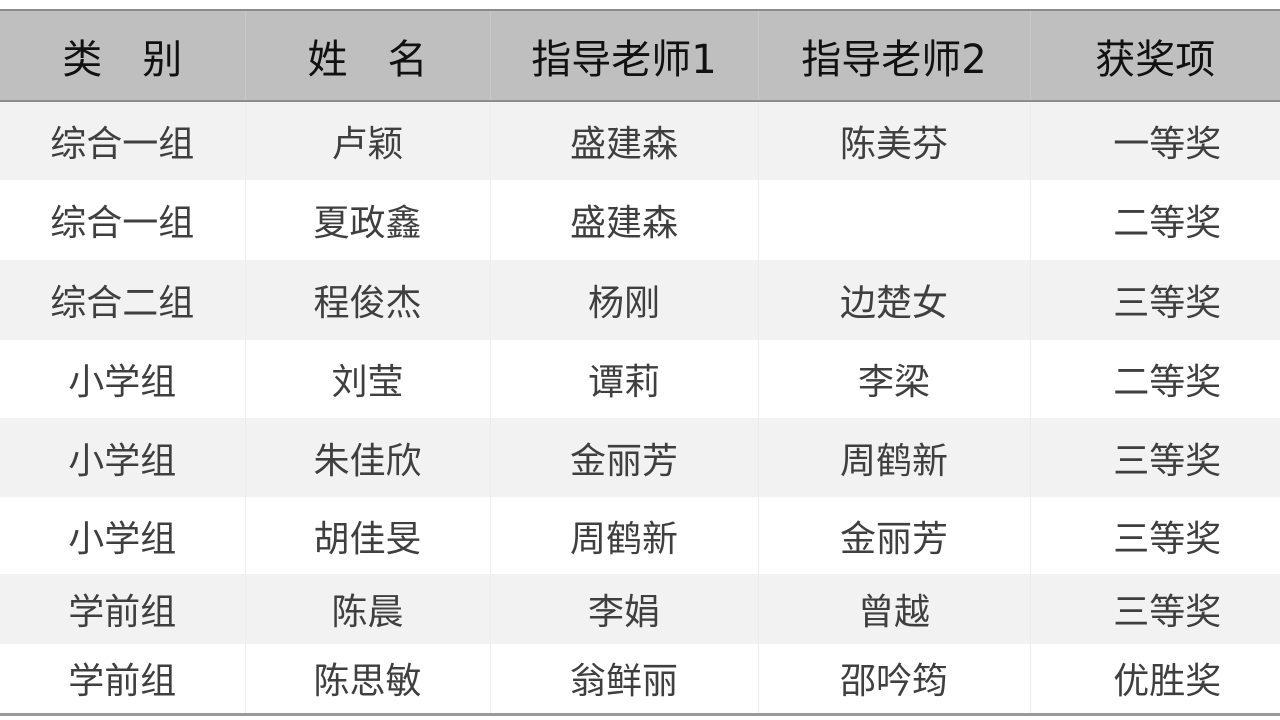 This screenshot has width=1280, height=720. I want to click on cell-name: 夏政鑫, so click(367, 220).